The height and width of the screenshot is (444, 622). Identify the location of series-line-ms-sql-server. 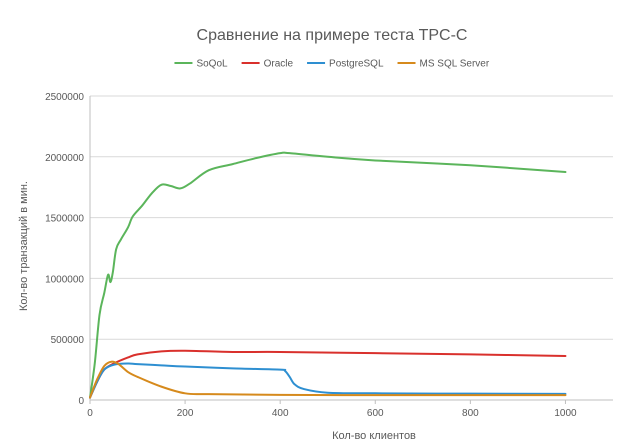
(328, 379).